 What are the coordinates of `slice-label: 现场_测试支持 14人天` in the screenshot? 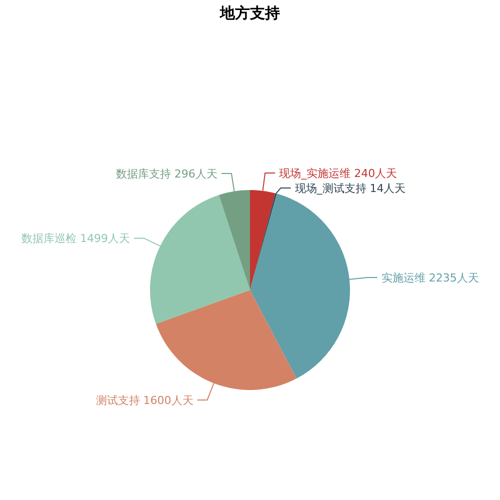 It's located at (350, 188).